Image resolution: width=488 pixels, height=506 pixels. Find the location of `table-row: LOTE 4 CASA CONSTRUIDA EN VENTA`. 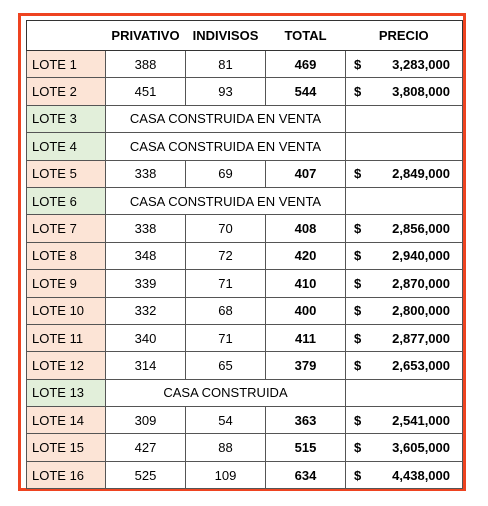

table-row: LOTE 4 CASA CONSTRUIDA EN VENTA is located at coordinates (244, 146).